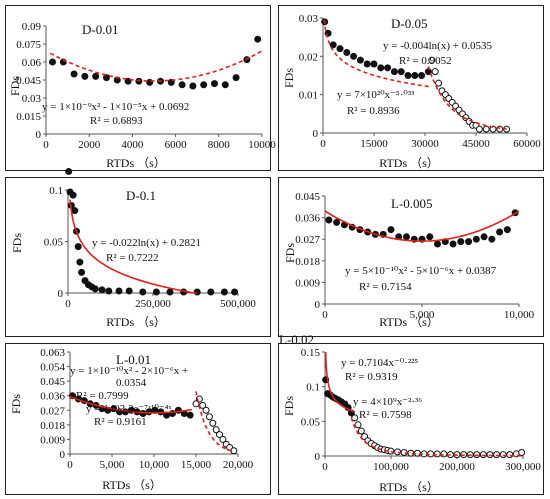 The image size is (550, 499). I want to click on y-tick-label: 0.018, so click(52, 426).